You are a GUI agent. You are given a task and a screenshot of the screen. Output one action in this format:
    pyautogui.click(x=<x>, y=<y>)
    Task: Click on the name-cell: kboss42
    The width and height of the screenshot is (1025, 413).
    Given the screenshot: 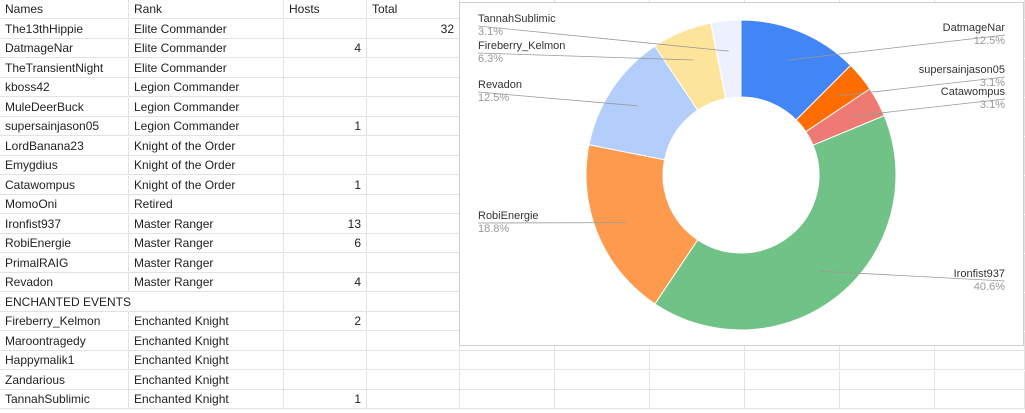 What is the action you would take?
    pyautogui.click(x=64, y=87)
    